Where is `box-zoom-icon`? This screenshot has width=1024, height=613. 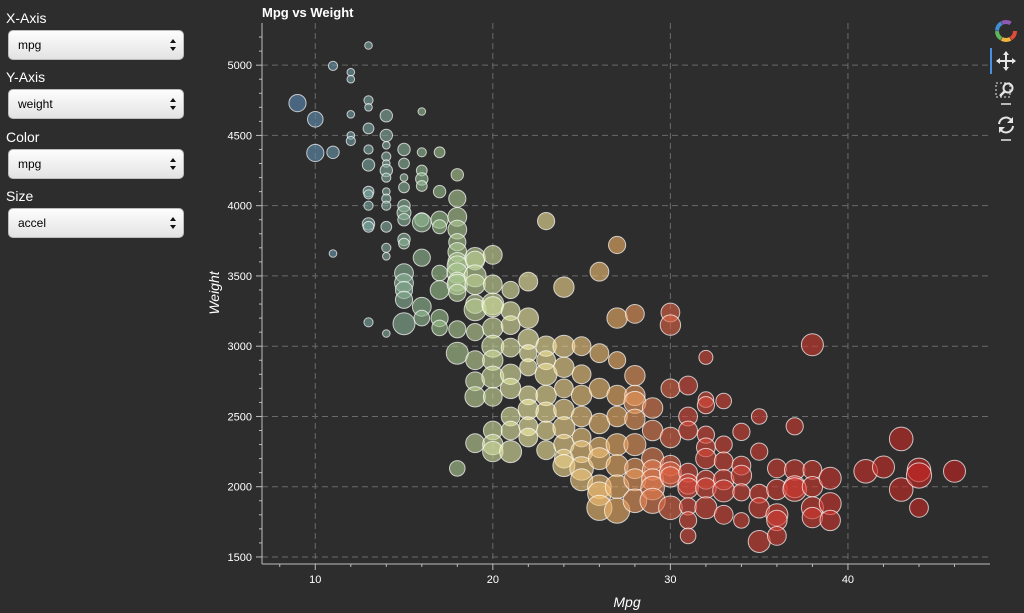
box-zoom-icon is located at coordinates (1008, 93).